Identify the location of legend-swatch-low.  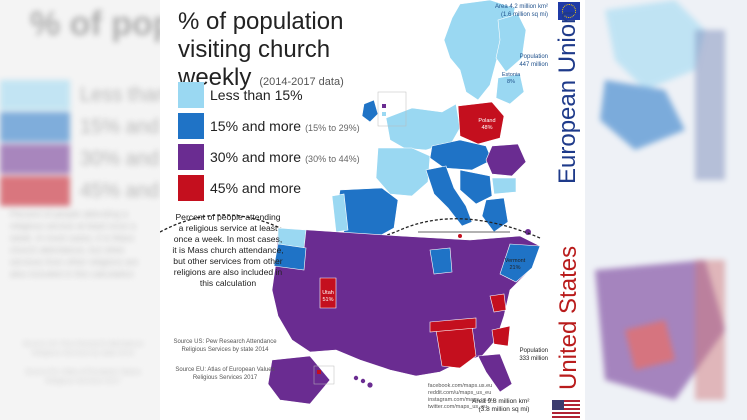
(191, 95).